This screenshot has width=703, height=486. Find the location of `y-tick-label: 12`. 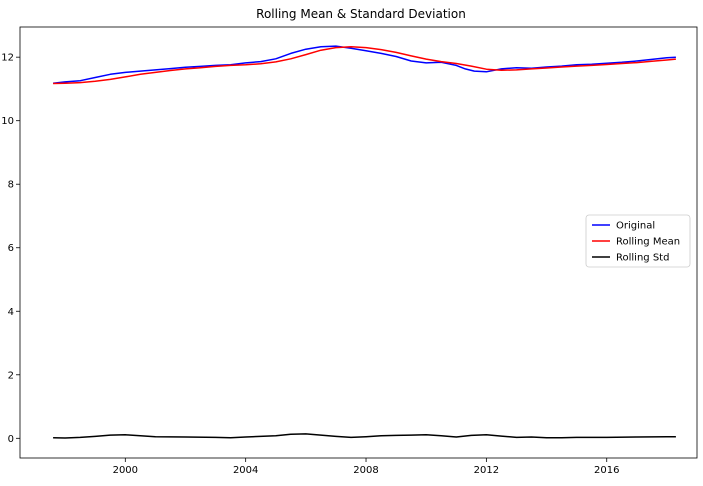

y-tick-label: 12 is located at coordinates (7, 58).